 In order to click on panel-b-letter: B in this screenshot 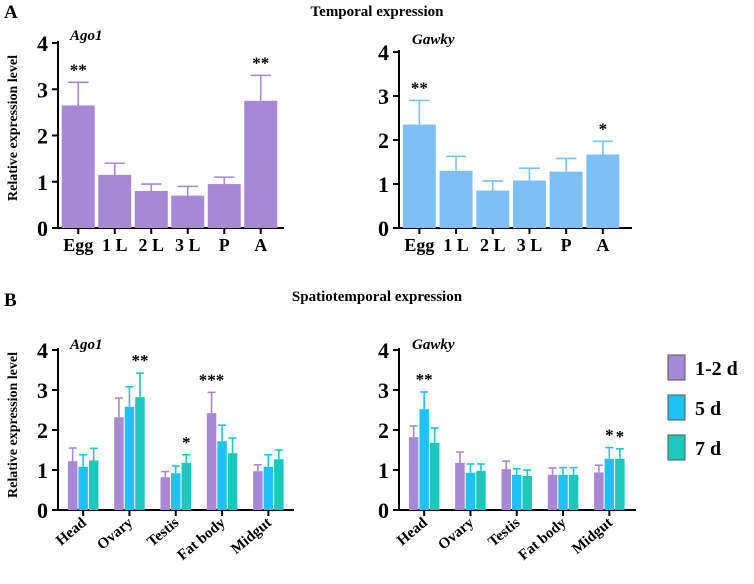, I will do `click(10, 300)`.